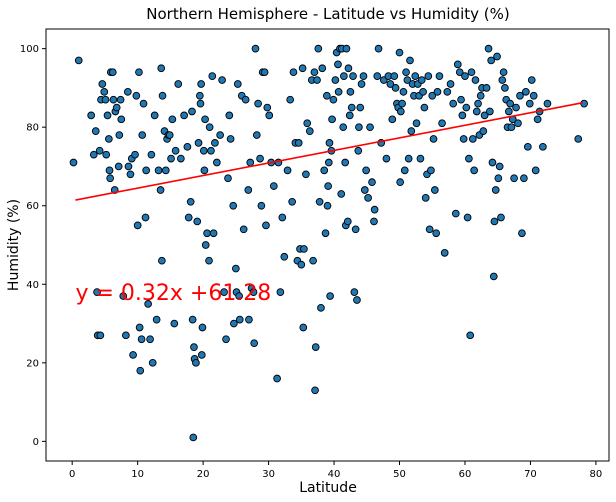 The image size is (616, 502). What do you see at coordinates (530, 474) in the screenshot?
I see `x-tick-label: 70` at bounding box center [530, 474].